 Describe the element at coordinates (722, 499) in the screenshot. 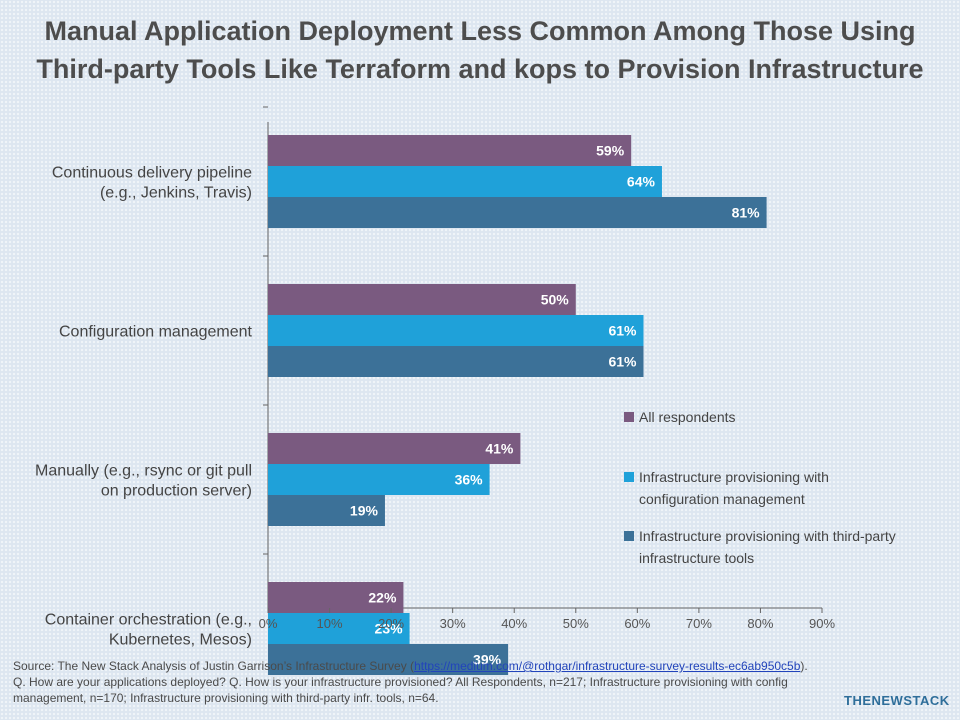

I see `legend-label: configuration management` at that location.